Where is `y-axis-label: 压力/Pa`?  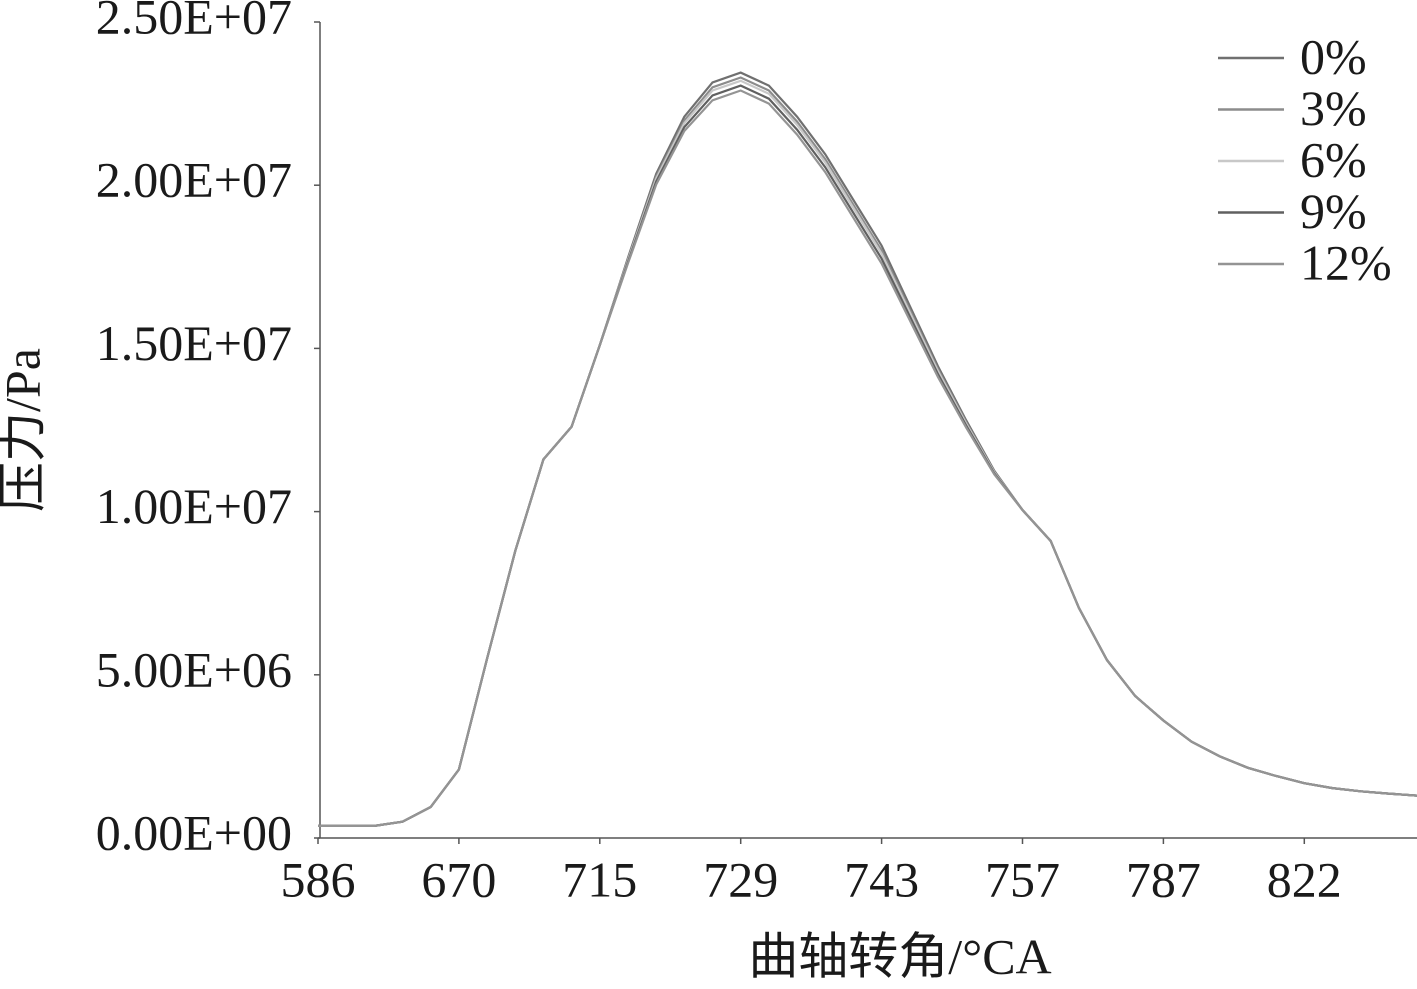
y-axis-label: 压力/Pa is located at coordinates (25, 430).